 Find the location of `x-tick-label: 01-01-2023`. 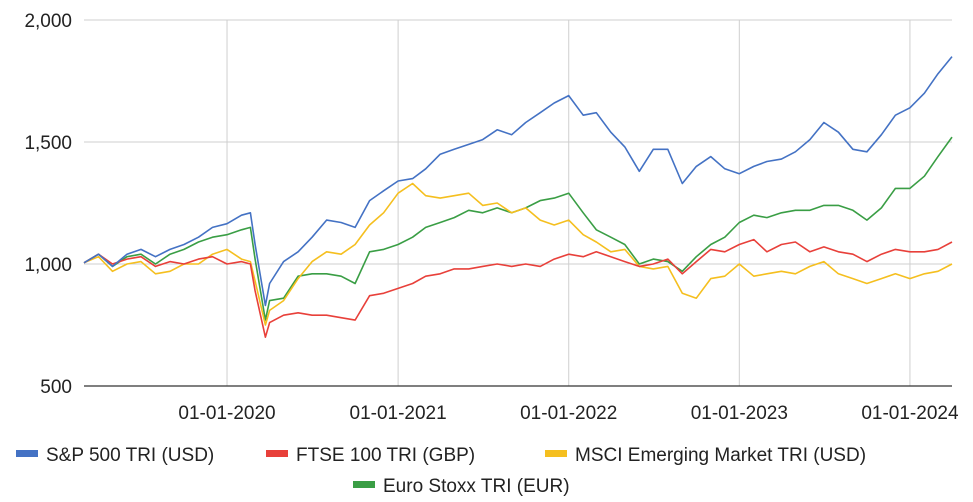

x-tick-label: 01-01-2023 is located at coordinates (739, 413).